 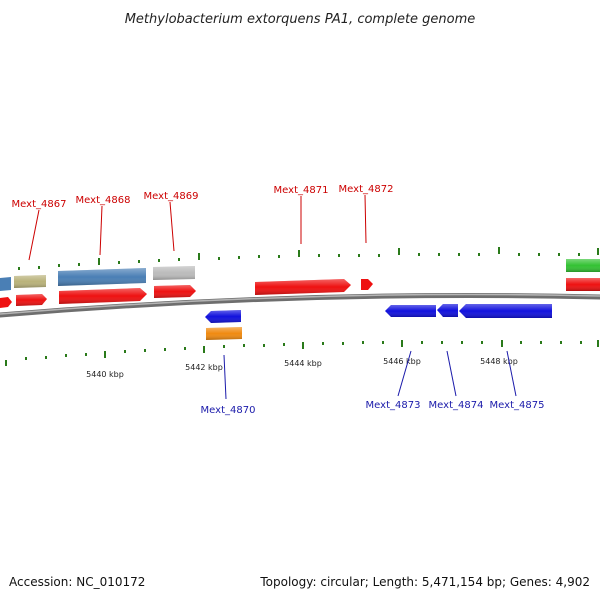 I want to click on label-mext-4875: Mext_4875, so click(x=517, y=405).